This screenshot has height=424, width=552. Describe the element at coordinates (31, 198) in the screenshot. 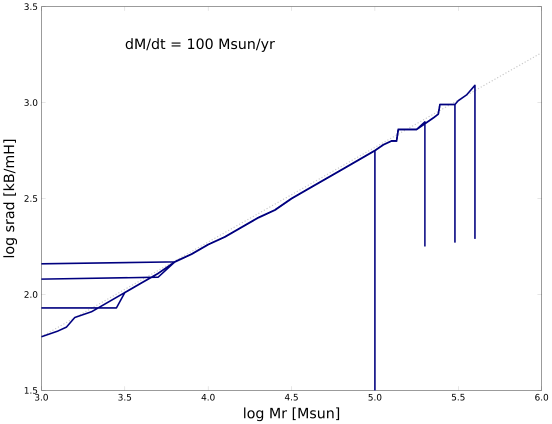

I see `y-tick-label: 2.5` at that location.